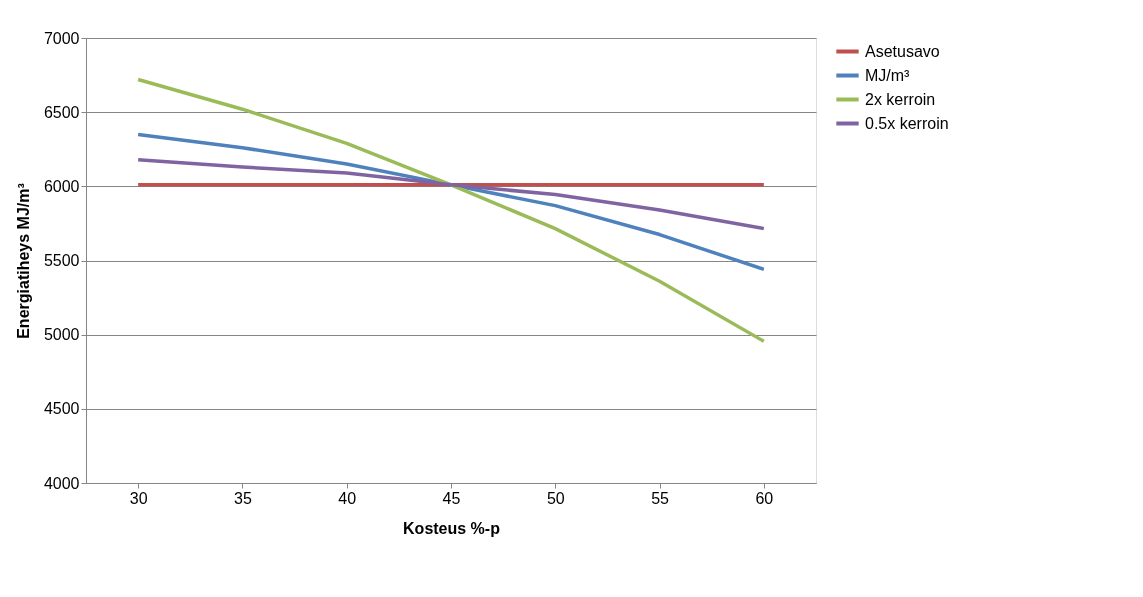 This screenshot has height=597, width=1143. What do you see at coordinates (61, 112) in the screenshot?
I see `y-tick-label: 6500` at bounding box center [61, 112].